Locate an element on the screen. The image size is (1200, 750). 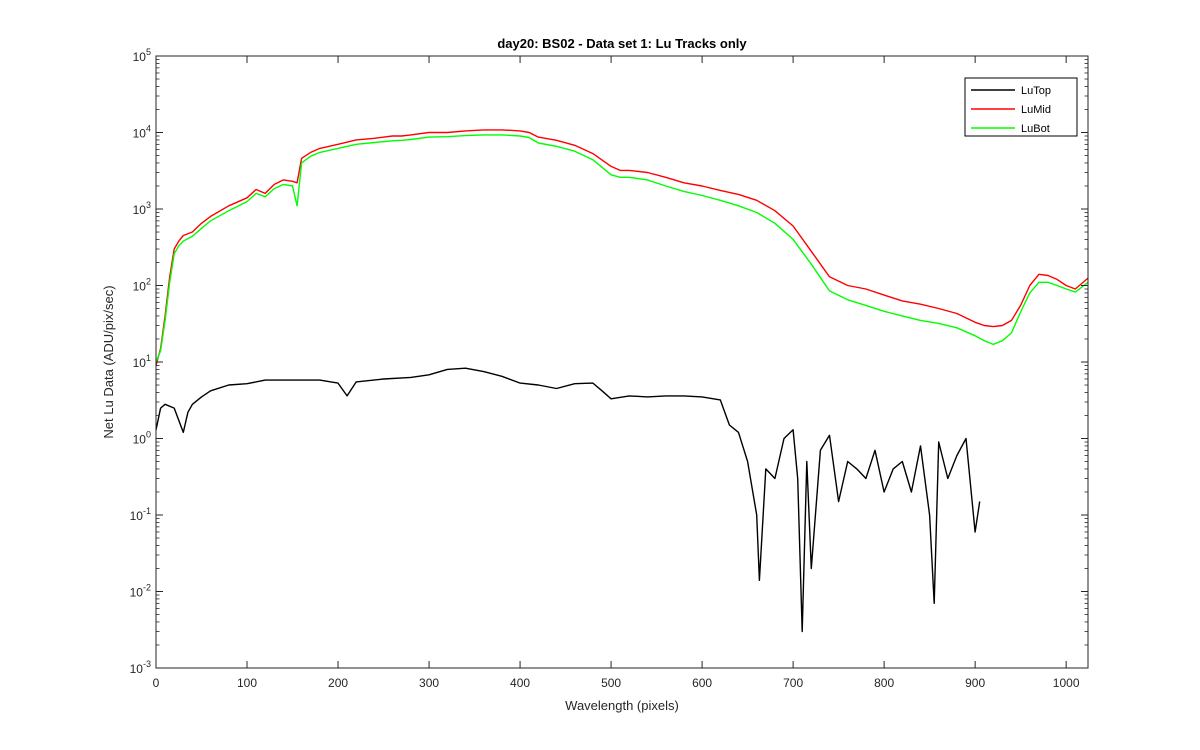
x-tick-label: 800 is located at coordinates (884, 683).